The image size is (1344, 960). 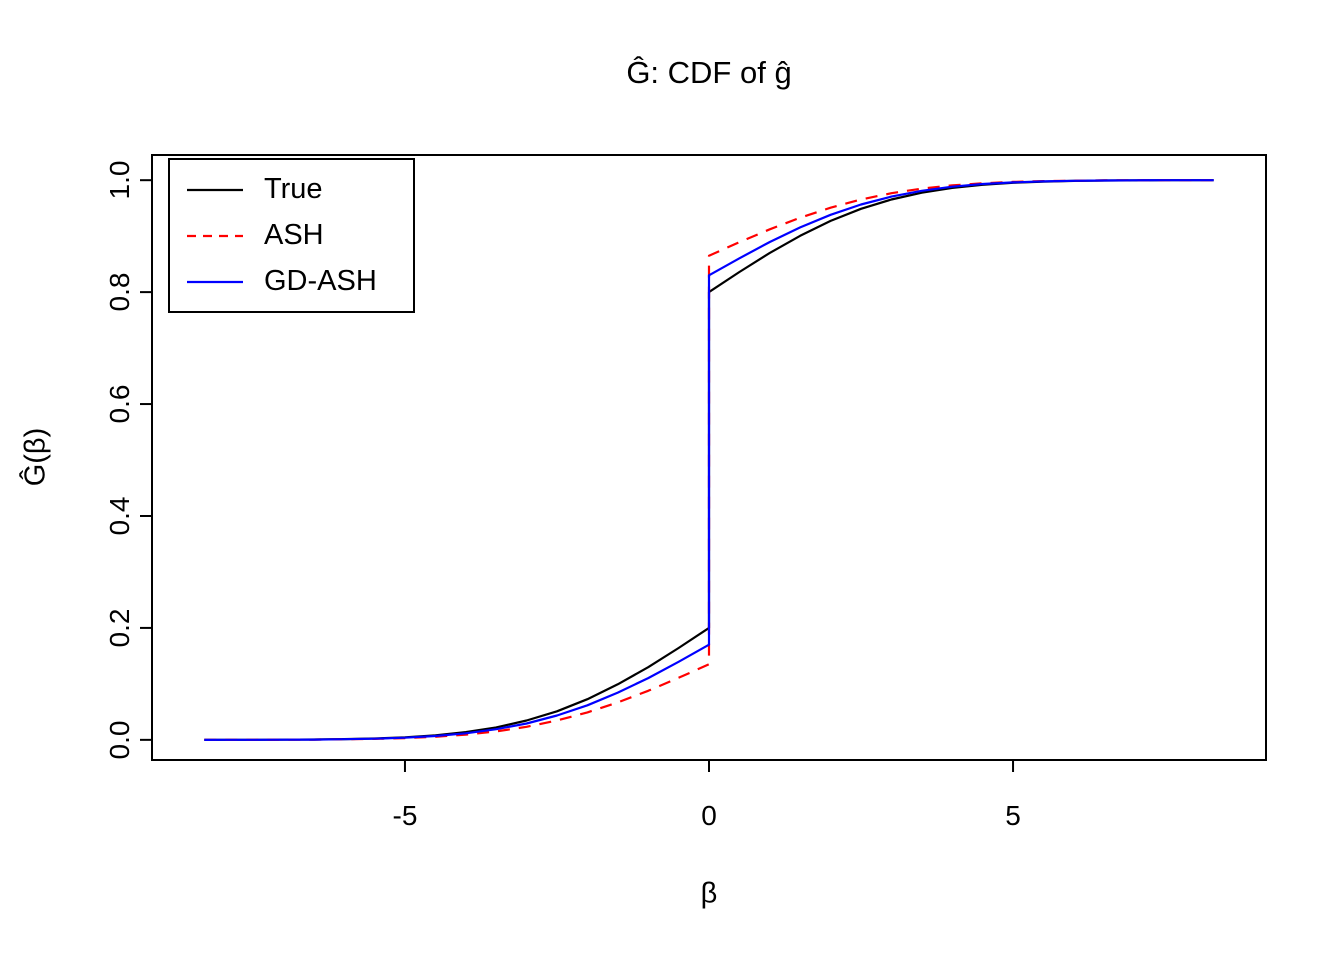 I want to click on legend-item-true: True, so click(x=299, y=189).